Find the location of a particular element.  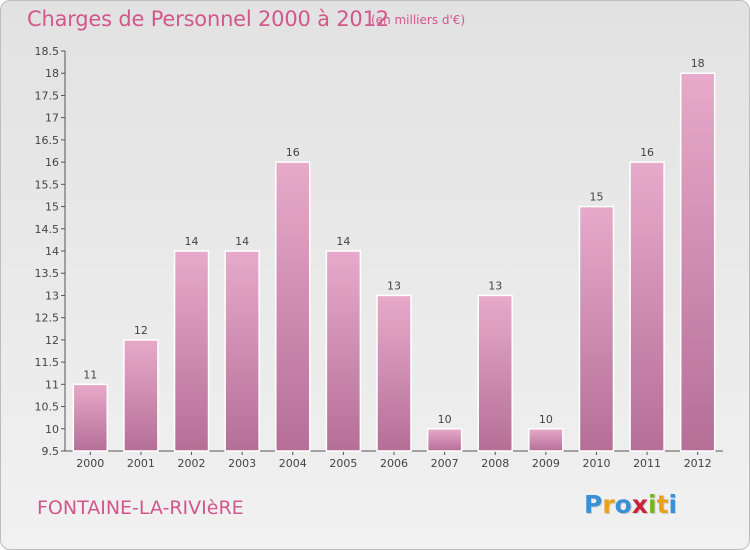

x-tick-label: 2001 is located at coordinates (141, 463).